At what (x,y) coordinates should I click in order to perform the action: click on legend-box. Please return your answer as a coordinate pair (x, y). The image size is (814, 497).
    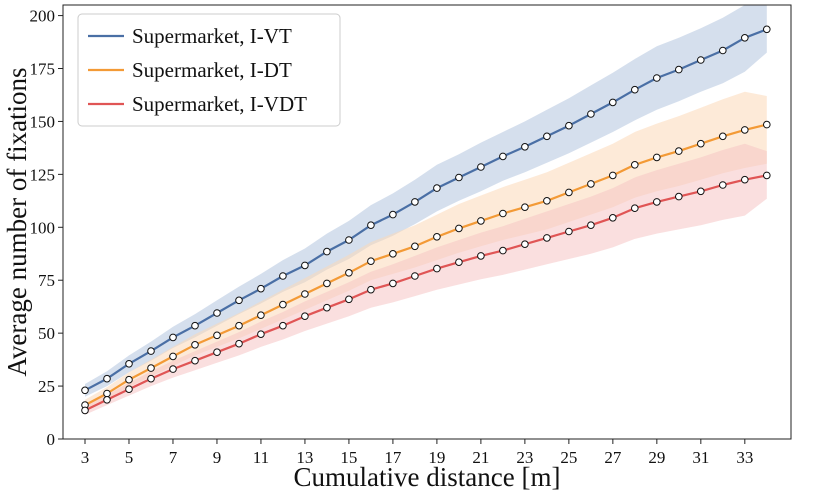
    Looking at the image, I should click on (209, 70).